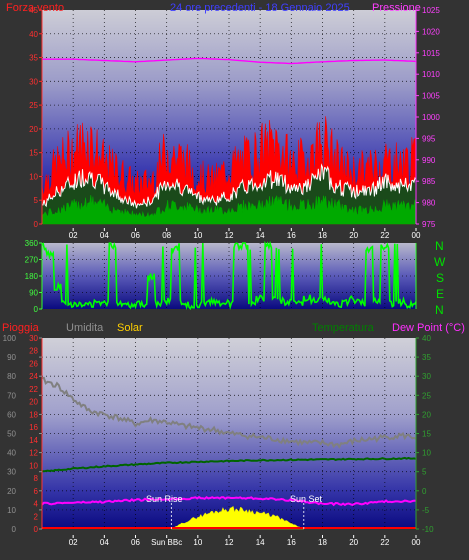  What do you see at coordinates (229, 235) in the screenshot?
I see `x-axis-top-label: 12` at bounding box center [229, 235].